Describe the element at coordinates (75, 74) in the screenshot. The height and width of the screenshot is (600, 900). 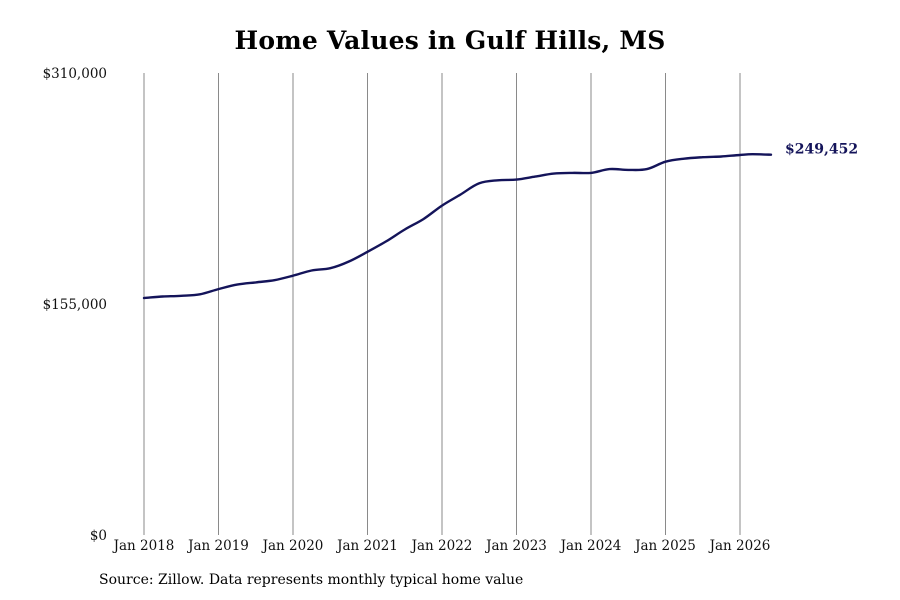
I see `y-tick-label: $310,000` at that location.